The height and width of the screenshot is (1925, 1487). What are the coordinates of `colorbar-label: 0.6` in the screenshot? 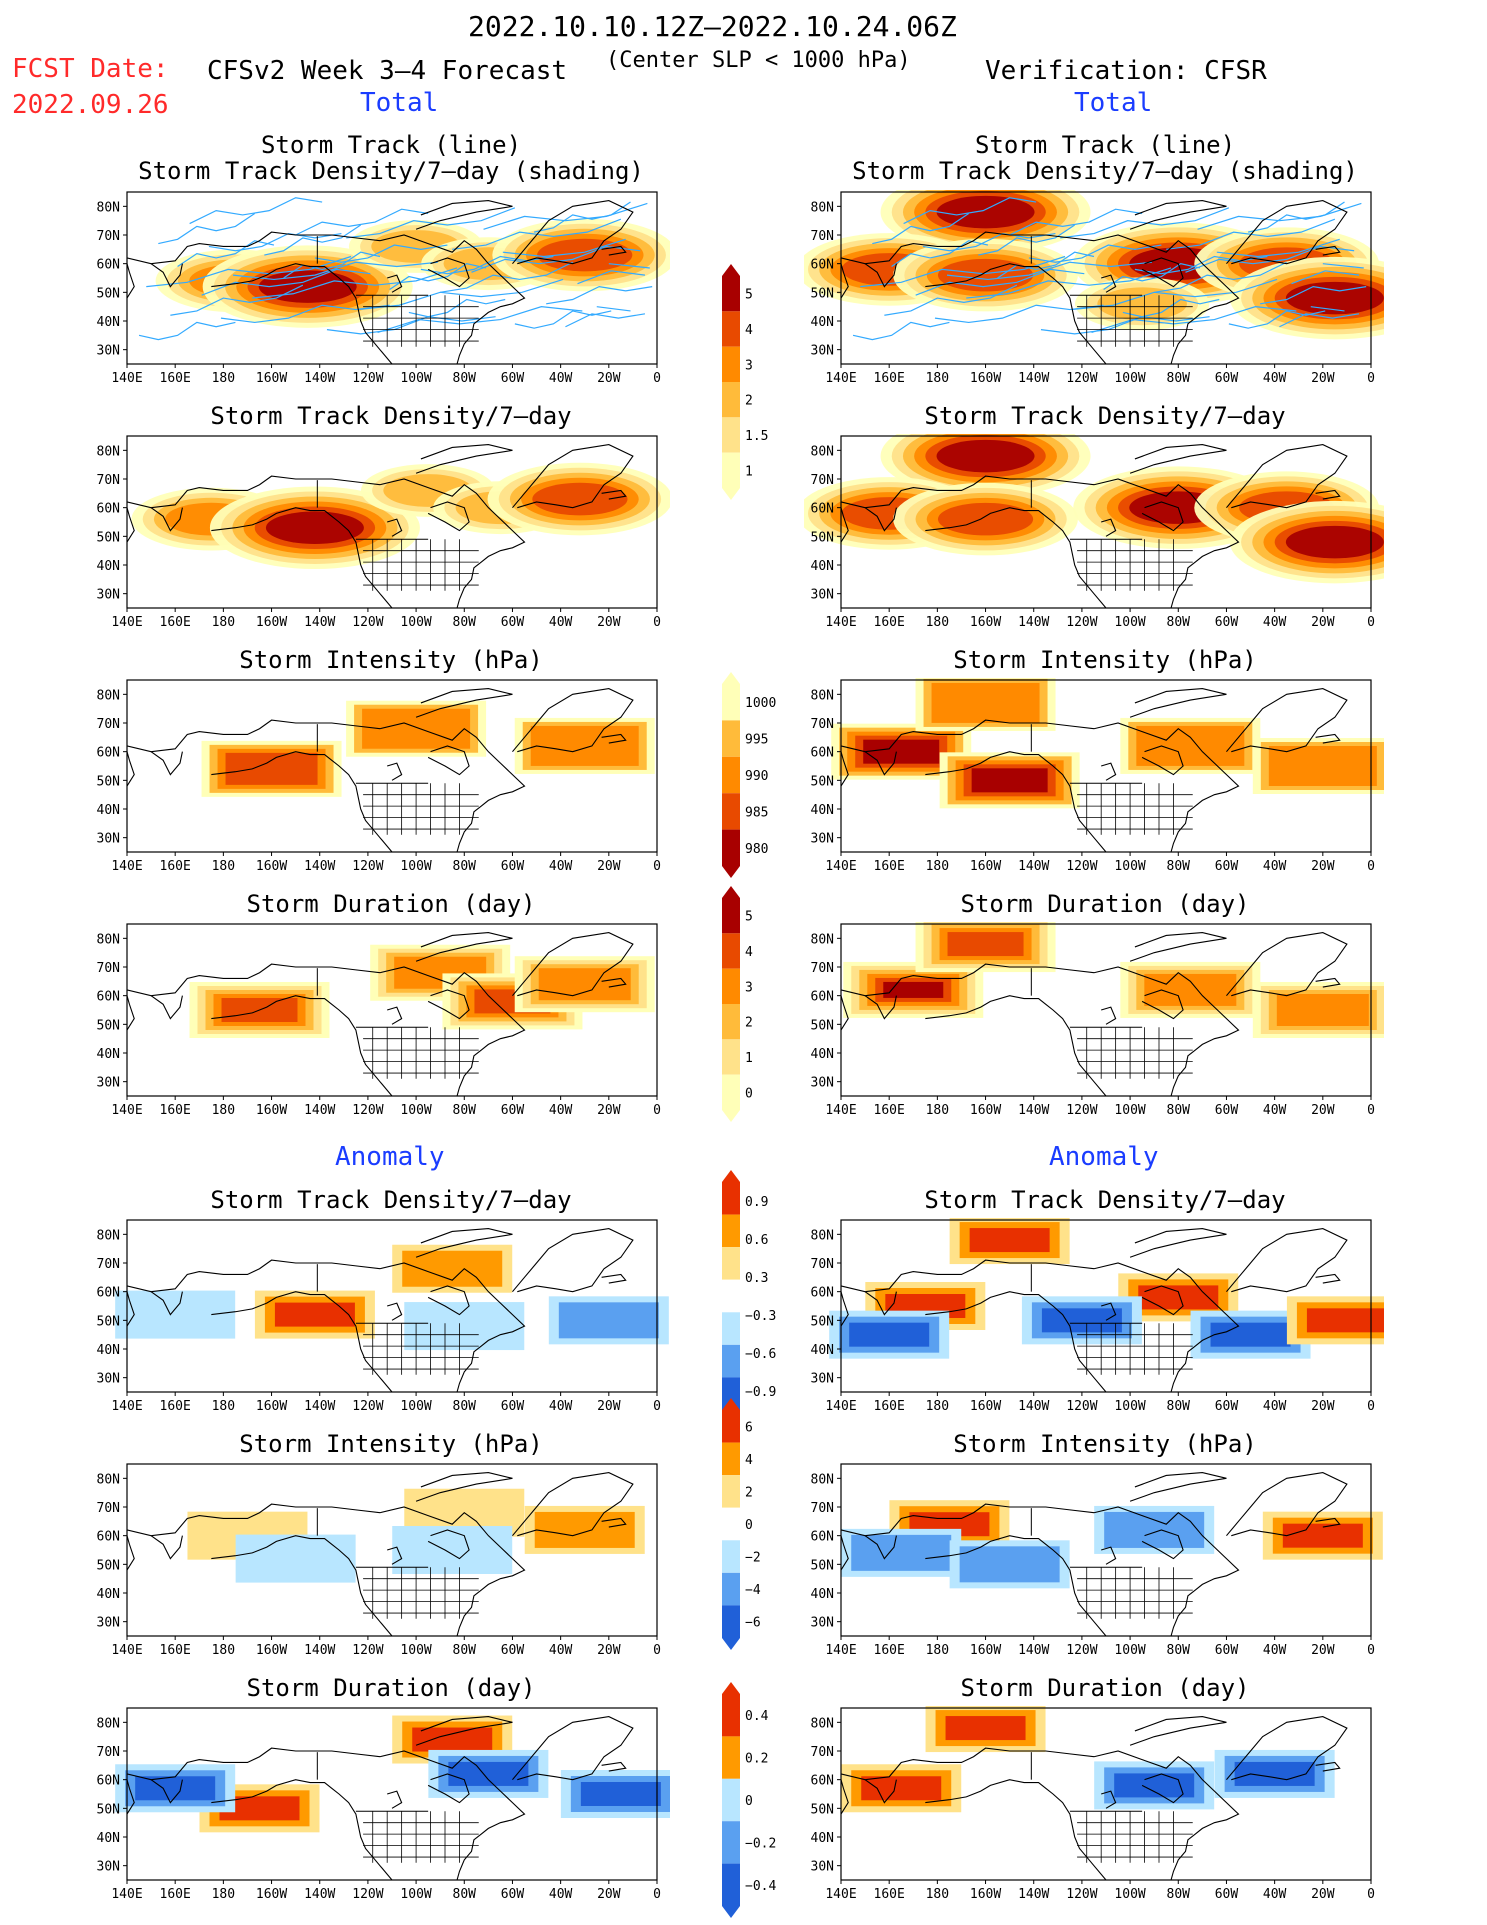 It's located at (756, 1240).